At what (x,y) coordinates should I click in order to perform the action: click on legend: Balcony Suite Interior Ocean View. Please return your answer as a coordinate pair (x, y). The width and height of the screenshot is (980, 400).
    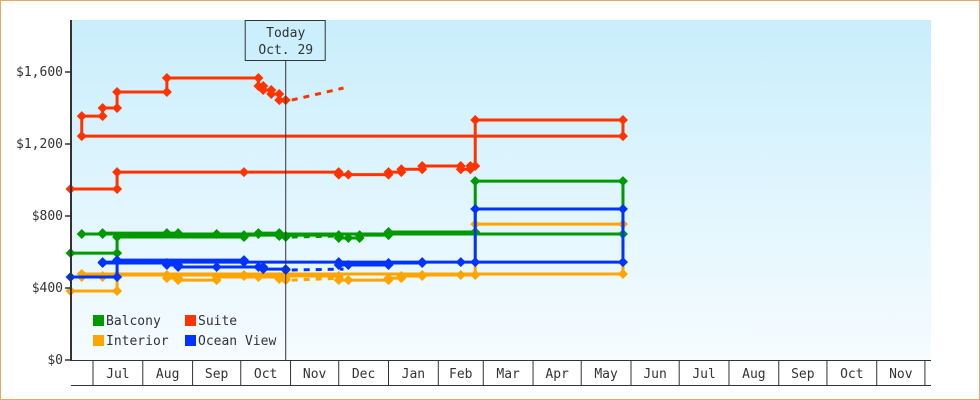
    Looking at the image, I should click on (184, 331).